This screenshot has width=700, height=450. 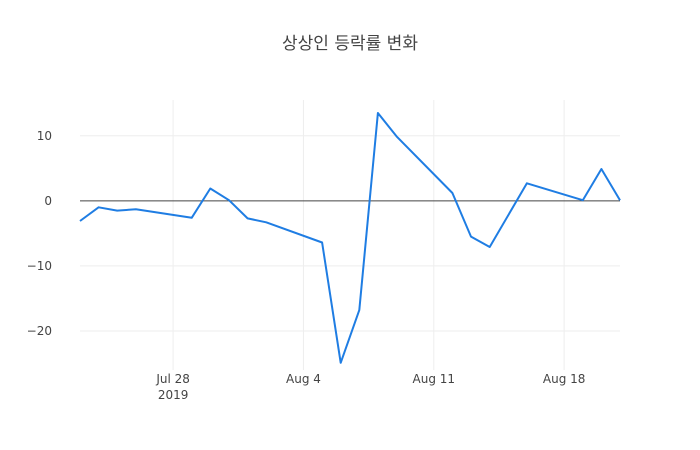 I want to click on x-tick-label: Aug 18, so click(x=564, y=379).